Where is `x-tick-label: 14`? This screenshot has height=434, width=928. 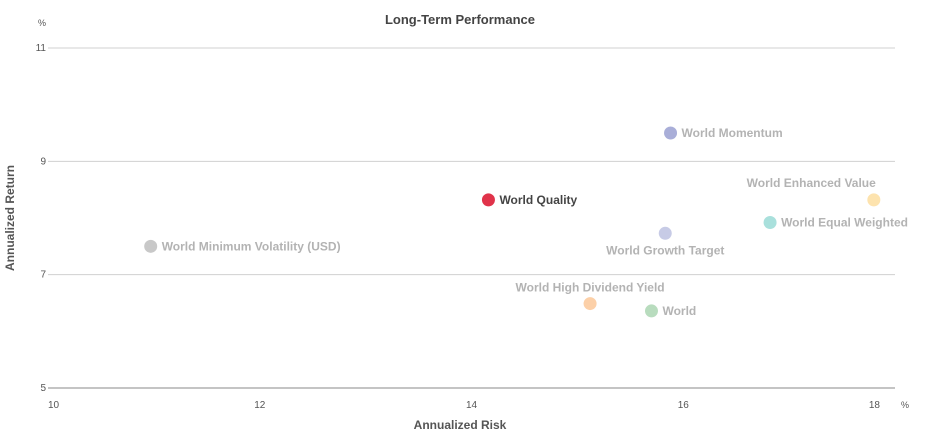 x-tick-label: 14 is located at coordinates (472, 405).